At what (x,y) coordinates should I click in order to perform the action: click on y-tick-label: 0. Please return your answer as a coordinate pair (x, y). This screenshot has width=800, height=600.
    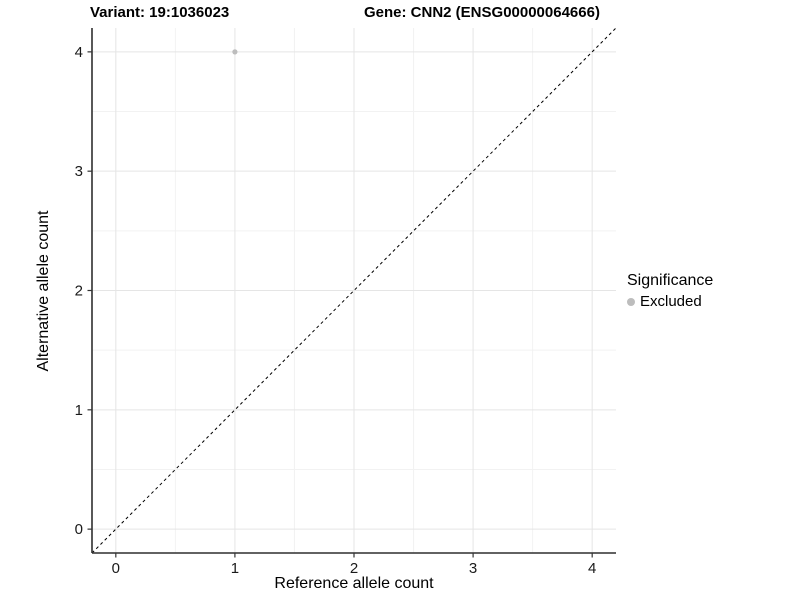
    Looking at the image, I should click on (79, 529).